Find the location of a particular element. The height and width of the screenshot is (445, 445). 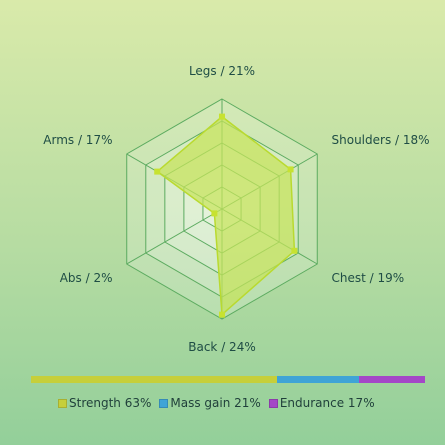

data-point-arms is located at coordinates (157, 171).